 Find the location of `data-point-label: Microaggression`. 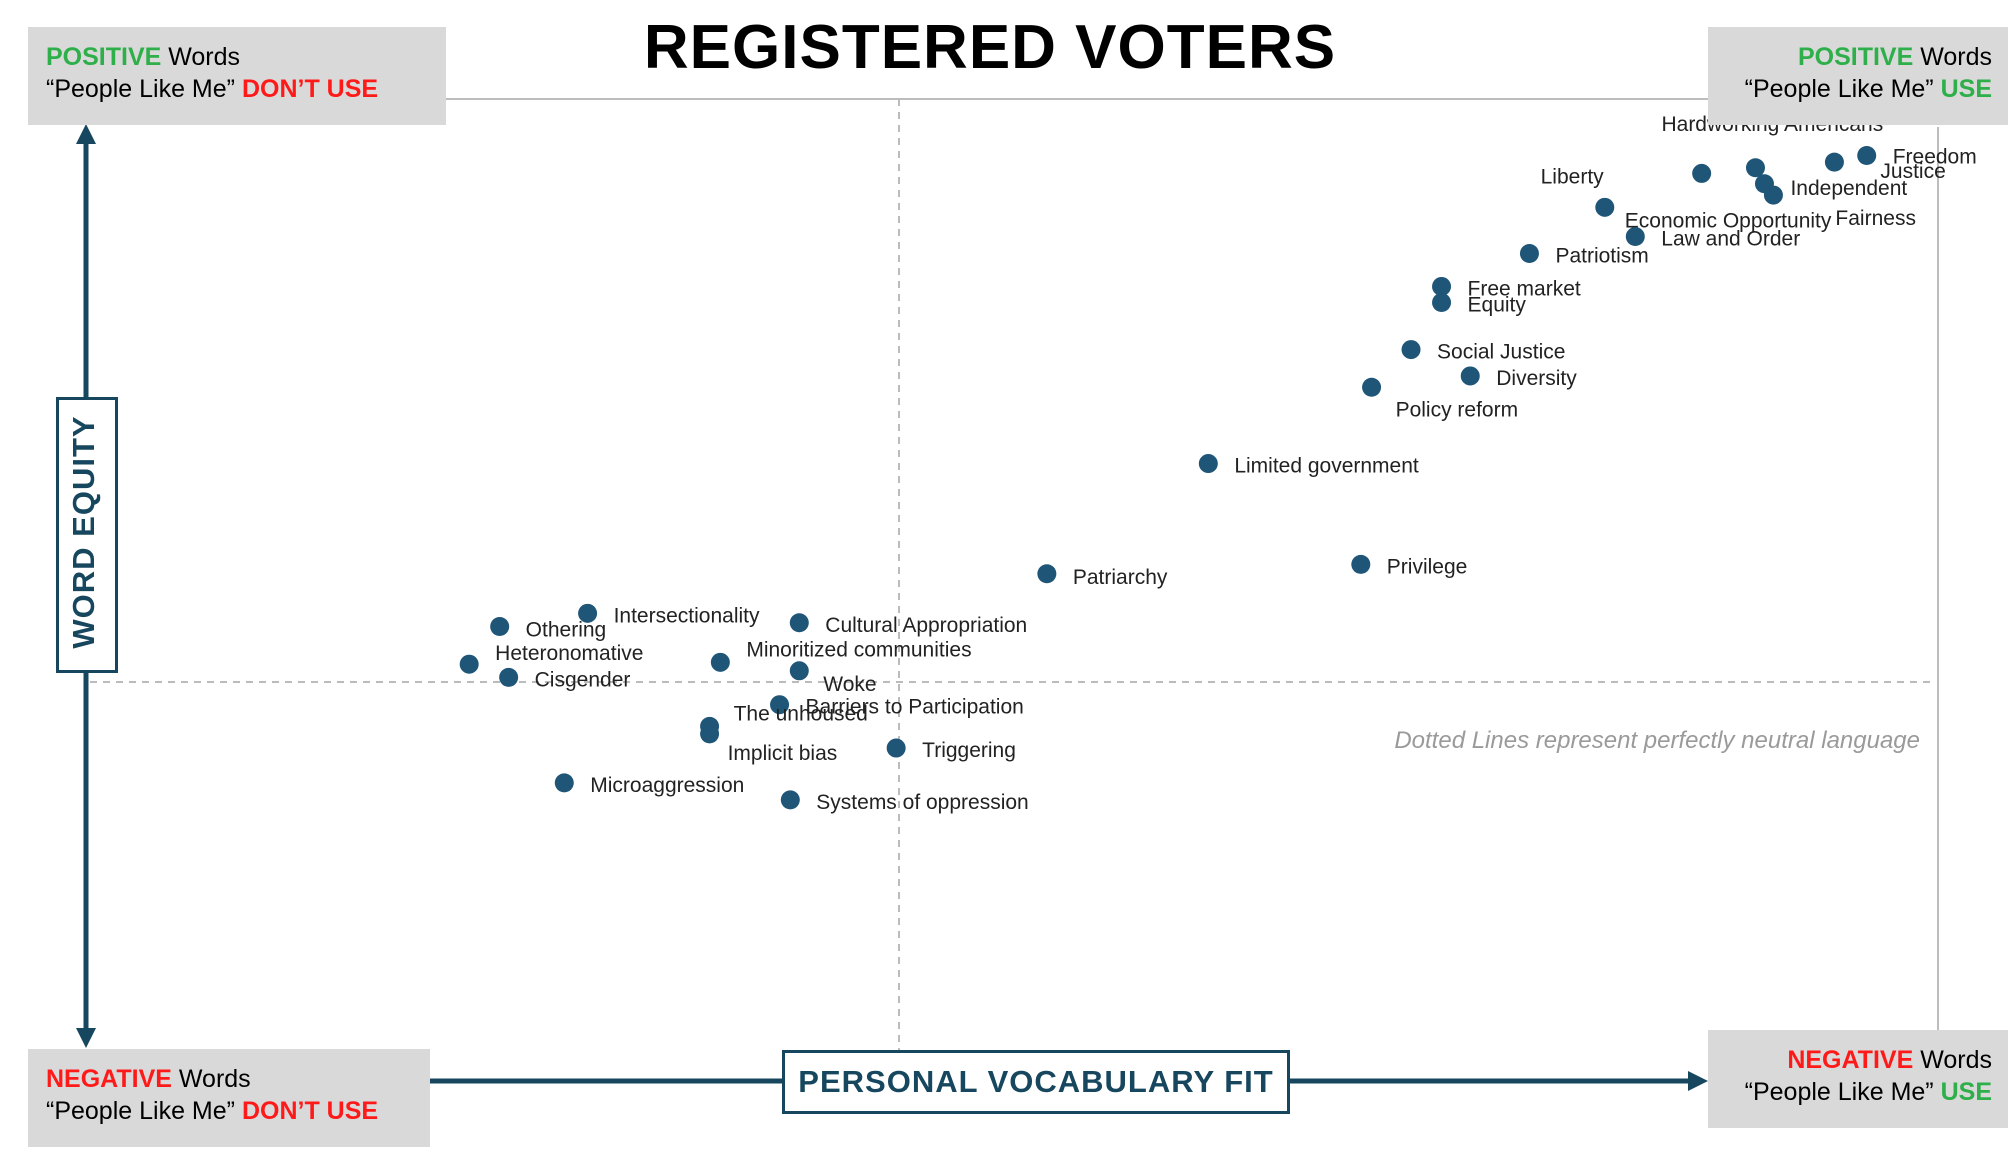

data-point-label: Microaggression is located at coordinates (667, 785).